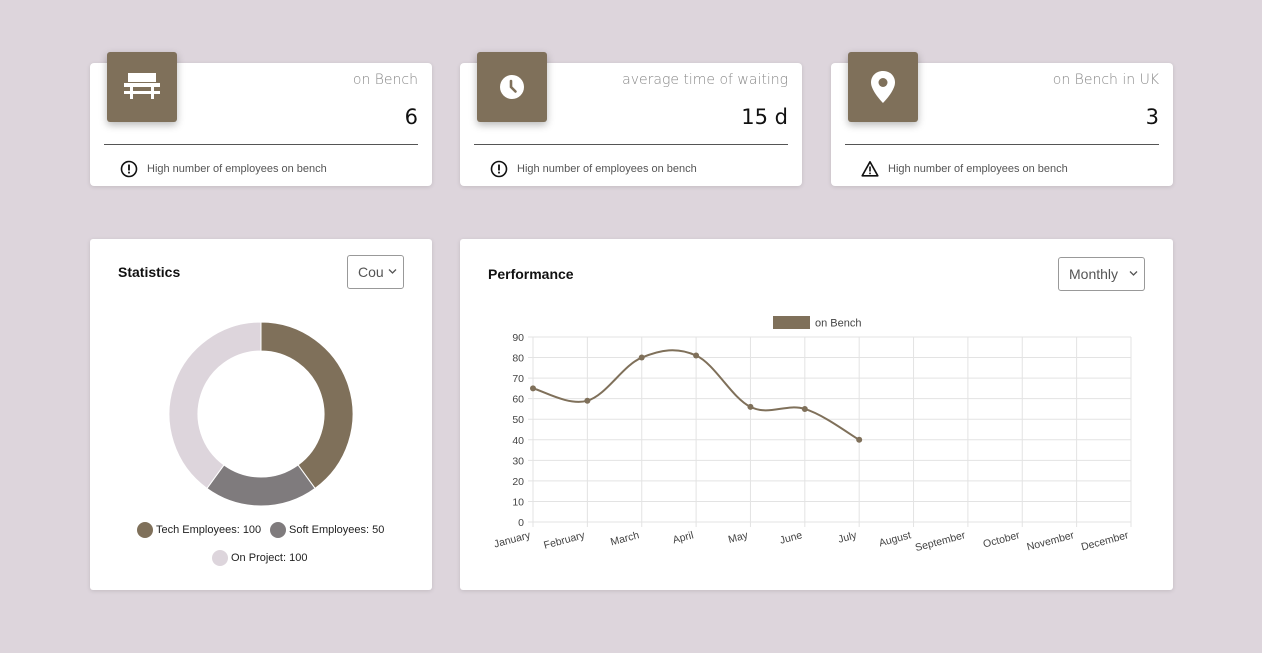  I want to click on statistics-legend-item: Tech Employees: 100, so click(199, 530).